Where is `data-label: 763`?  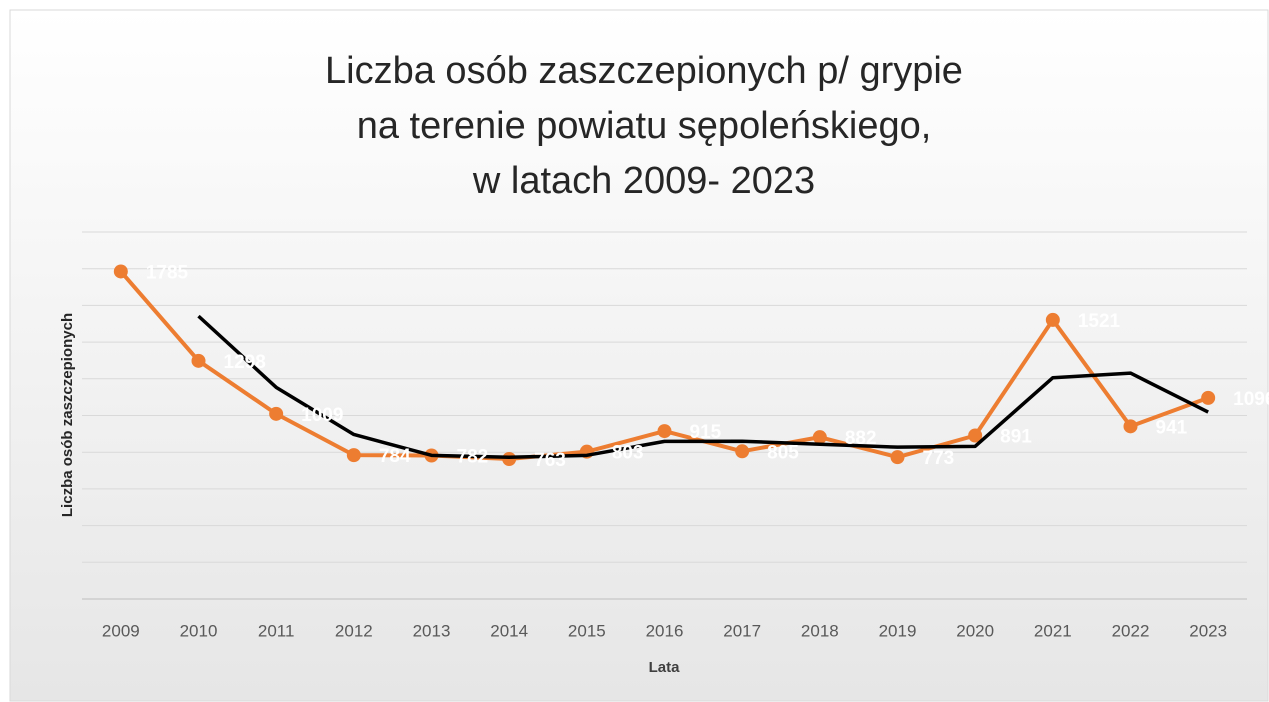
data-label: 763 is located at coordinates (550, 460).